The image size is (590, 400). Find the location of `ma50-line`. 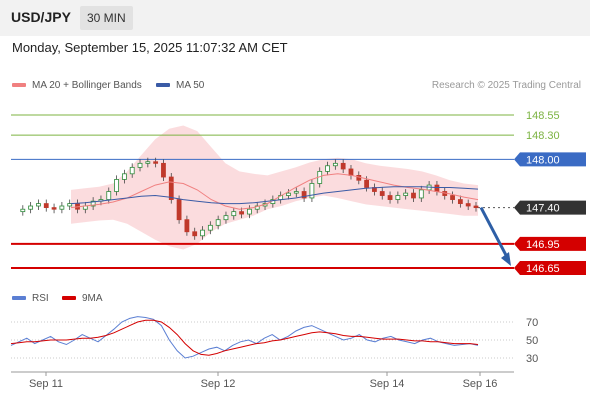

ma50-line is located at coordinates (274, 195).